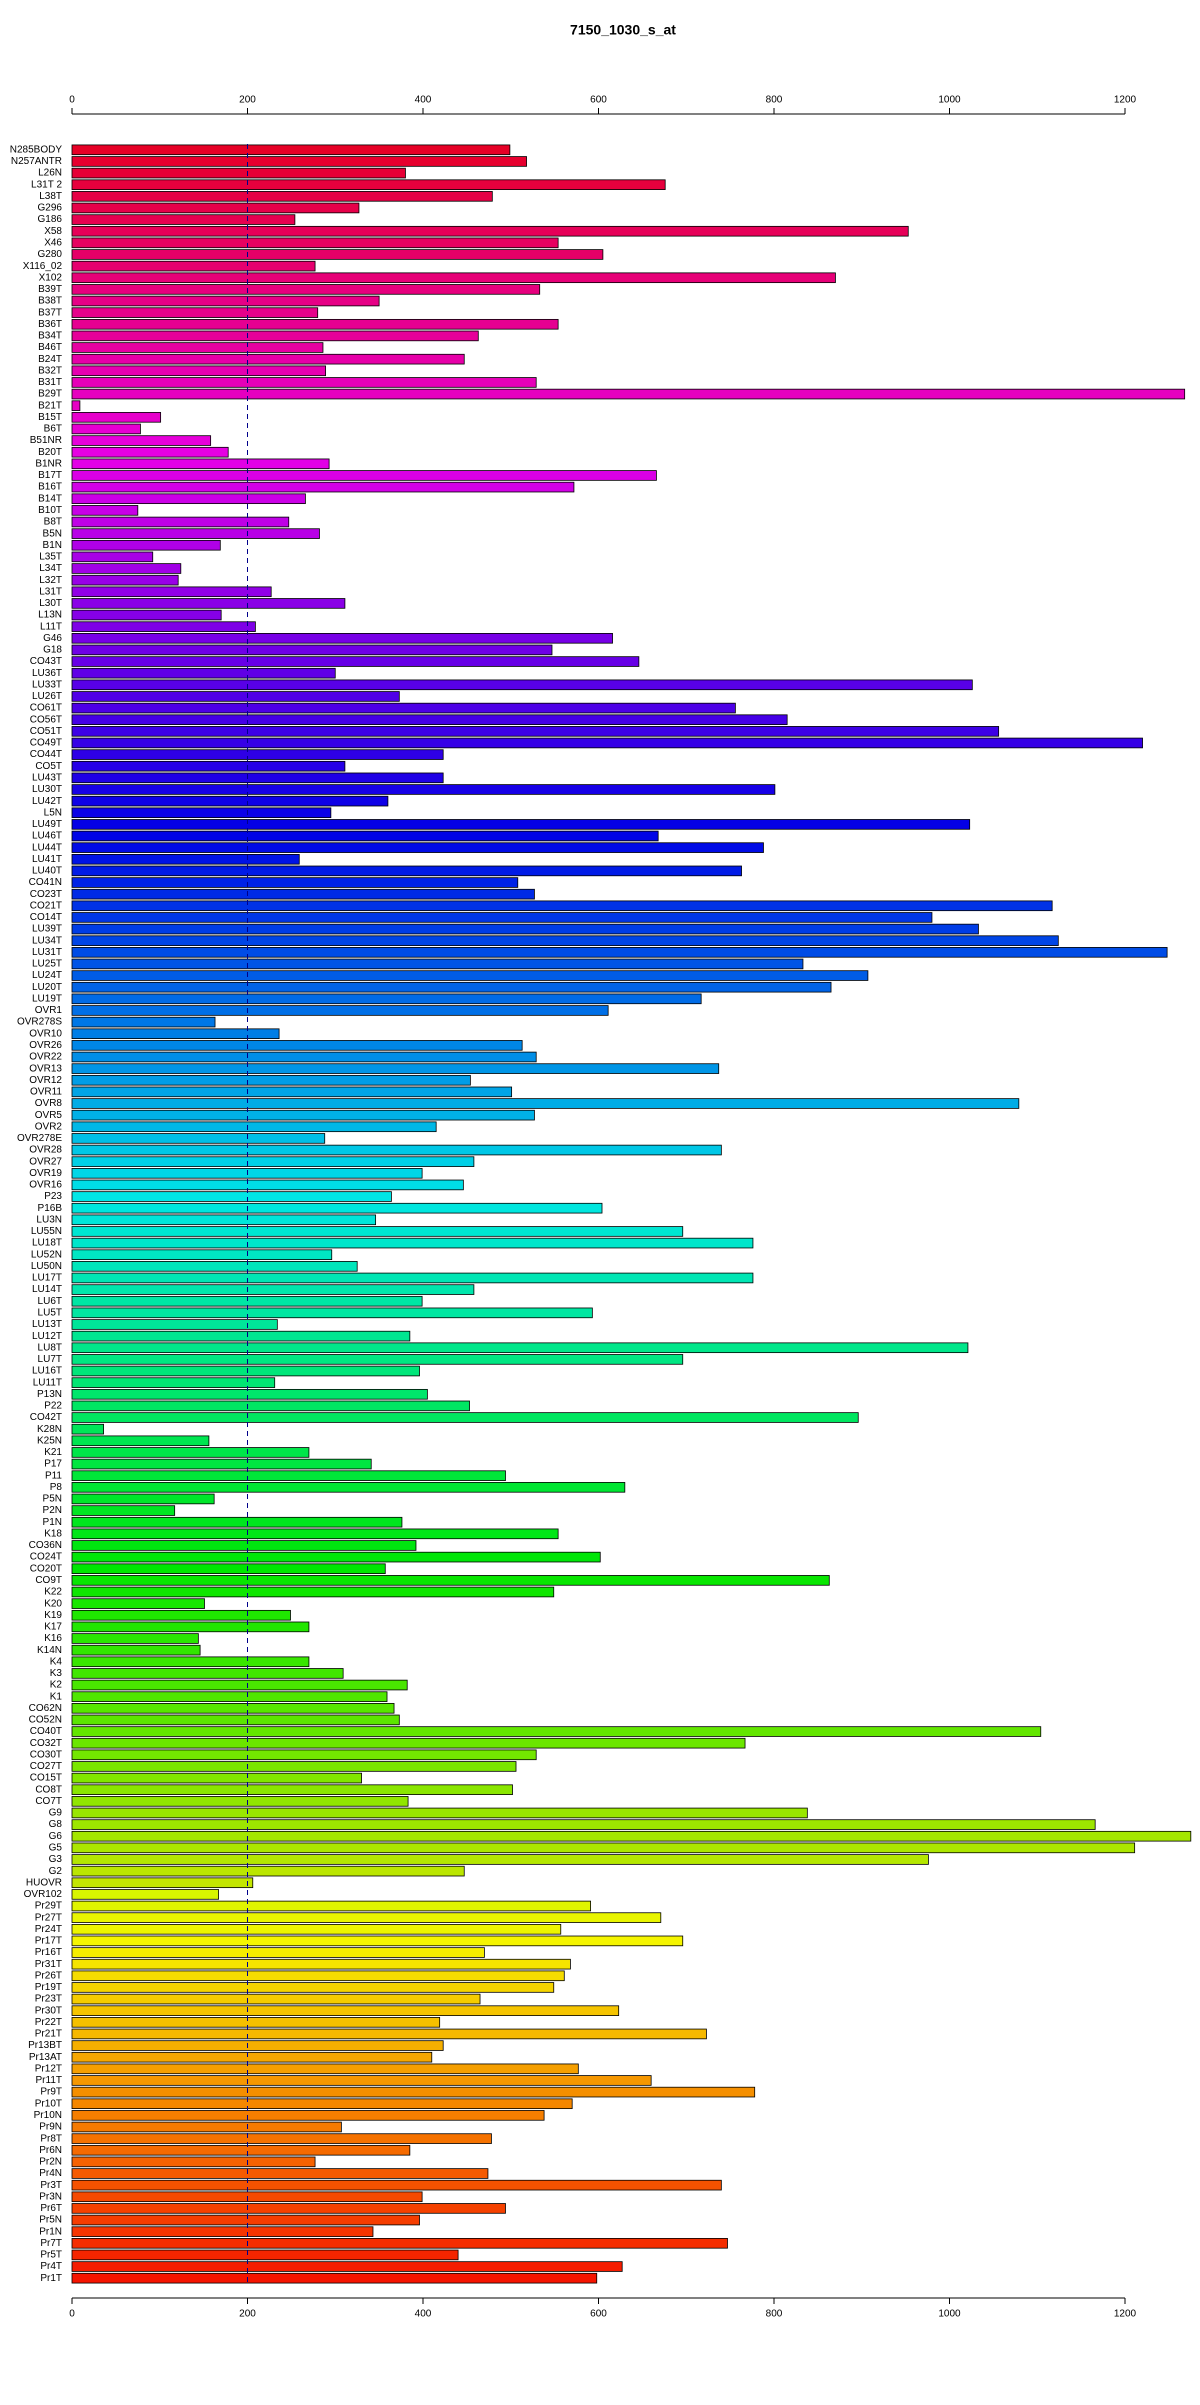 This screenshot has width=1200, height=2405. What do you see at coordinates (49, 1010) in the screenshot?
I see `y-tick-label: OVR1` at bounding box center [49, 1010].